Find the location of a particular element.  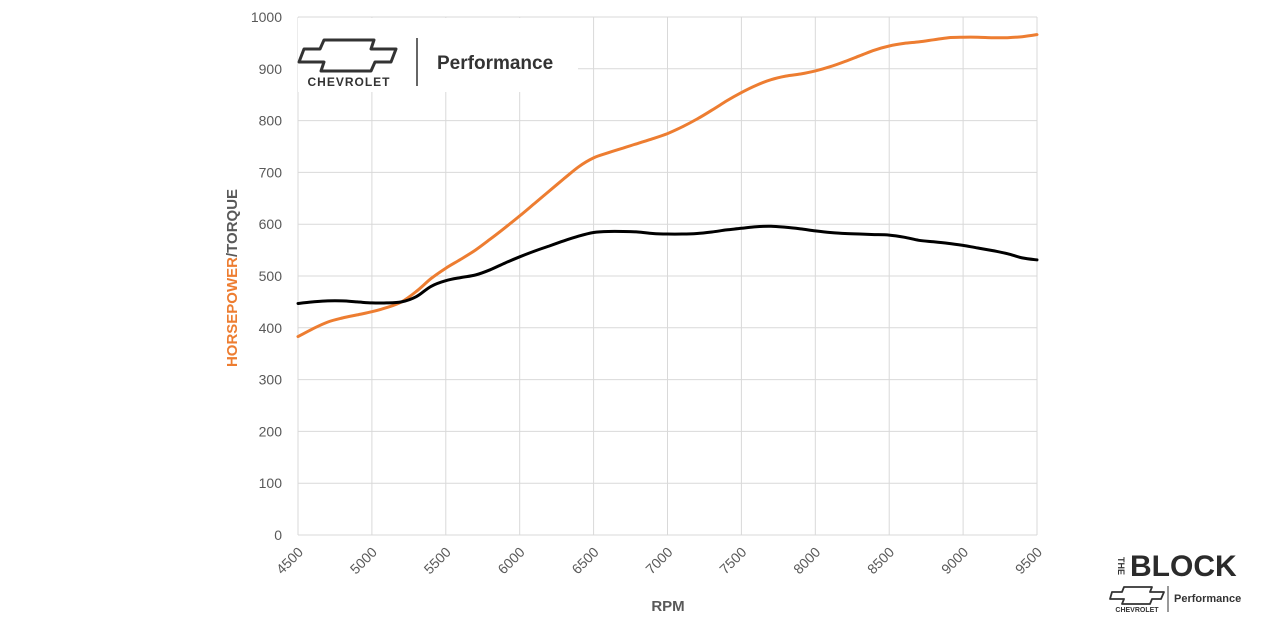

chevrolet-performance-logo: CHEVROLET Performance is located at coordinates (437, 55).